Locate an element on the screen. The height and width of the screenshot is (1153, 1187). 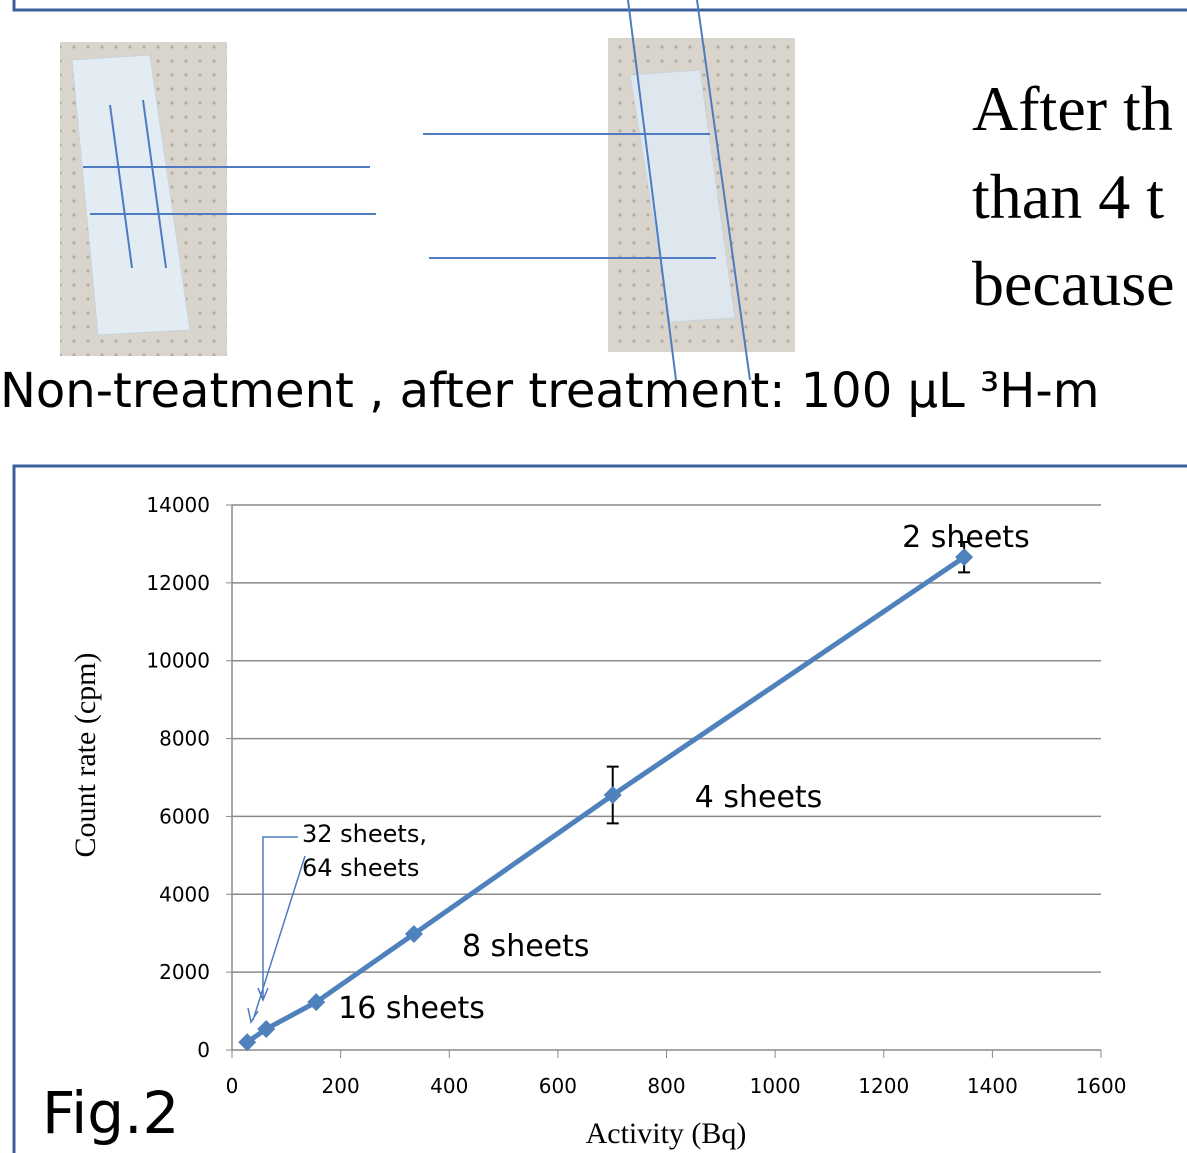
y-tick-label: 2000 is located at coordinates (184, 972).